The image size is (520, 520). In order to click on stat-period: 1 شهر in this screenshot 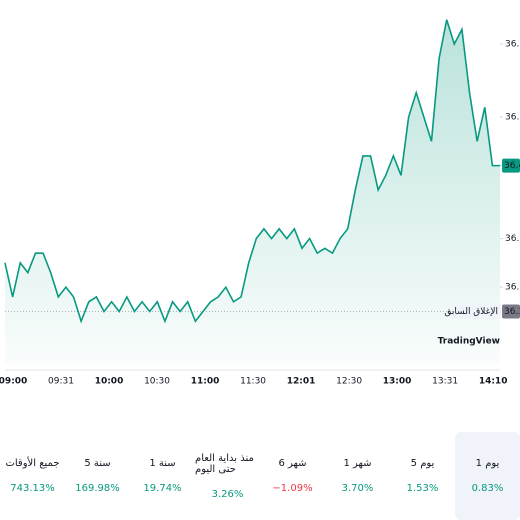, I will do `click(357, 463)`.